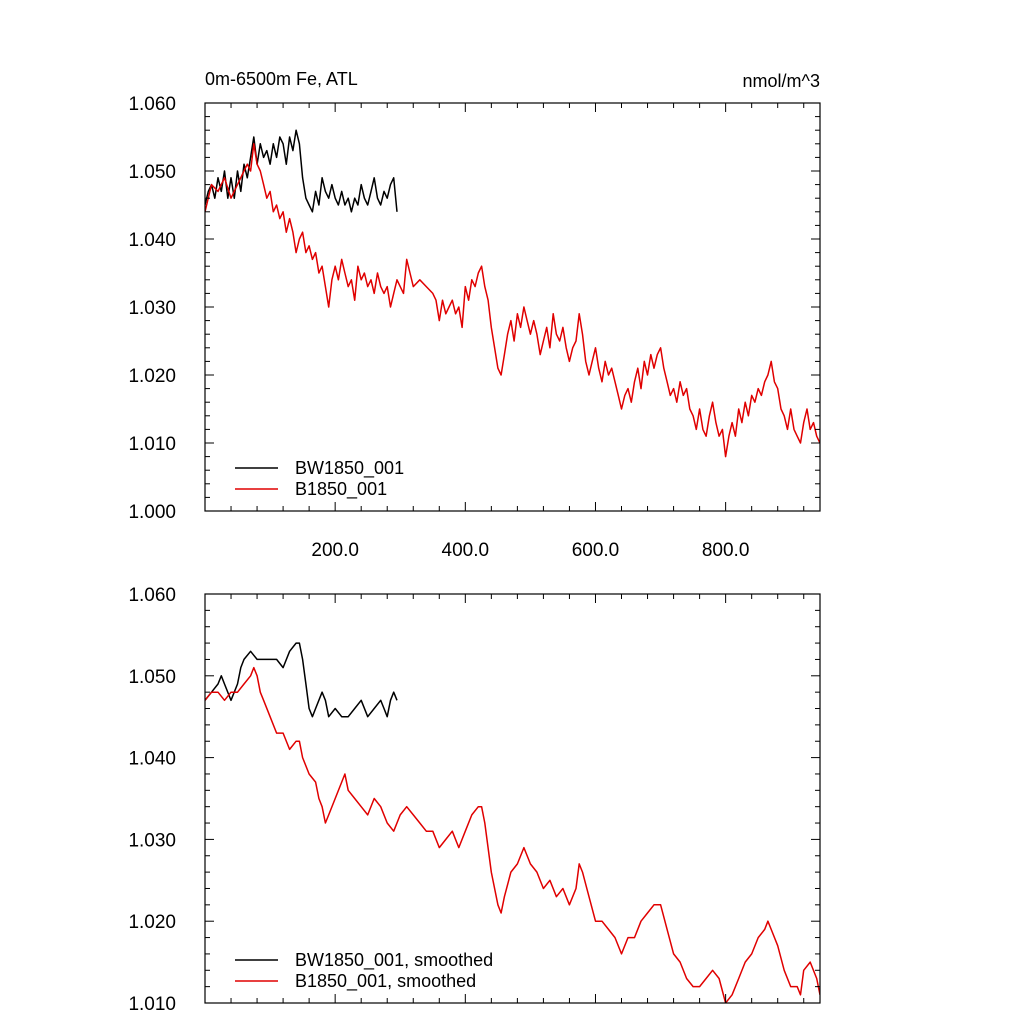 The height and width of the screenshot is (1024, 1024). I want to click on legend-label: B1850_001, so click(341, 489).